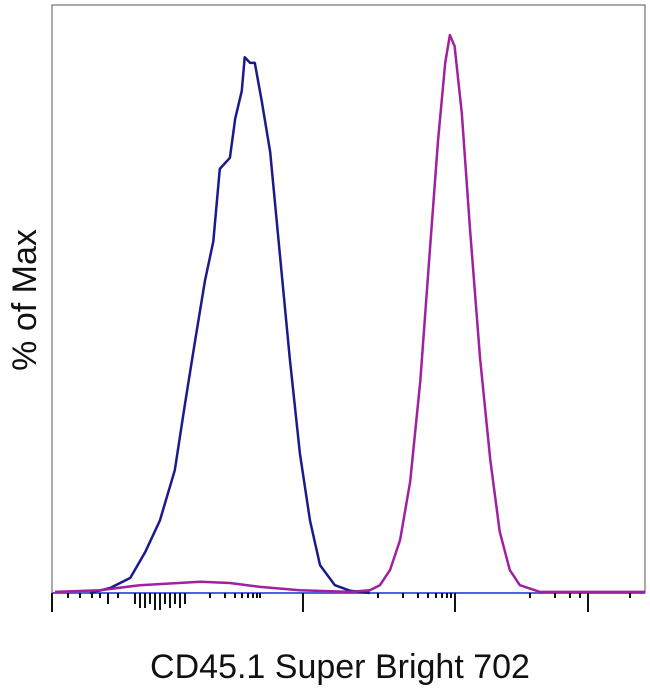 The height and width of the screenshot is (692, 650). What do you see at coordinates (340, 667) in the screenshot?
I see `x-axis-label: CD45.1 Super Bright 702` at bounding box center [340, 667].